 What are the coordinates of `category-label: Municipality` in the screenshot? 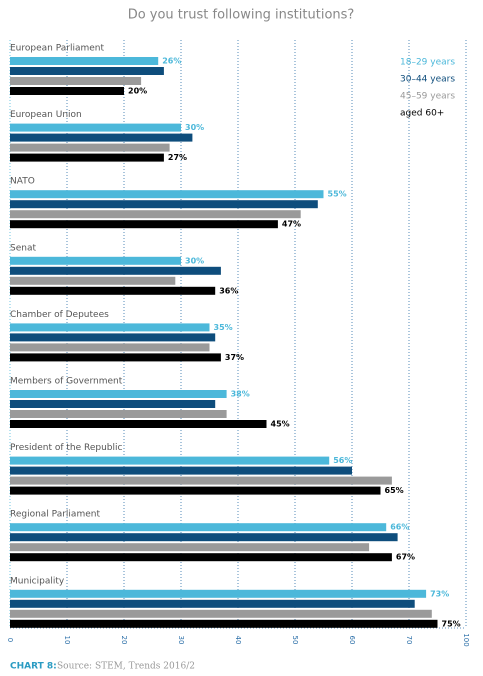 It's located at (37, 581).